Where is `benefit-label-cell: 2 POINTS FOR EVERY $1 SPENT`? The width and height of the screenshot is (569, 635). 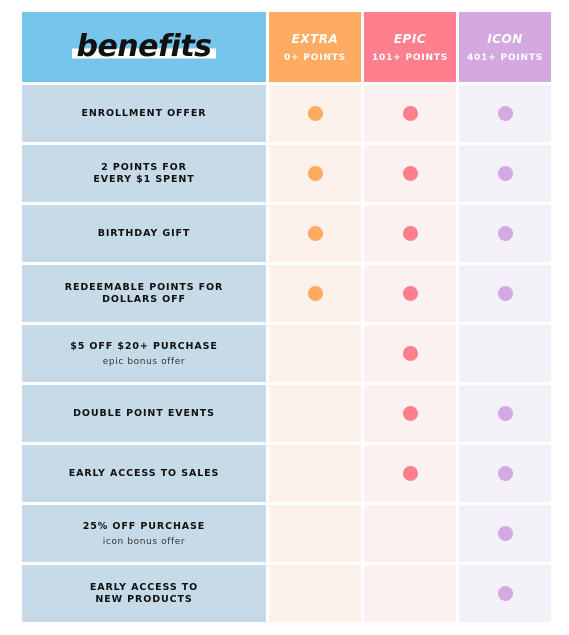
benefit-label-cell: 2 POINTS FOR EVERY $1 SPENT is located at coordinates (144, 173).